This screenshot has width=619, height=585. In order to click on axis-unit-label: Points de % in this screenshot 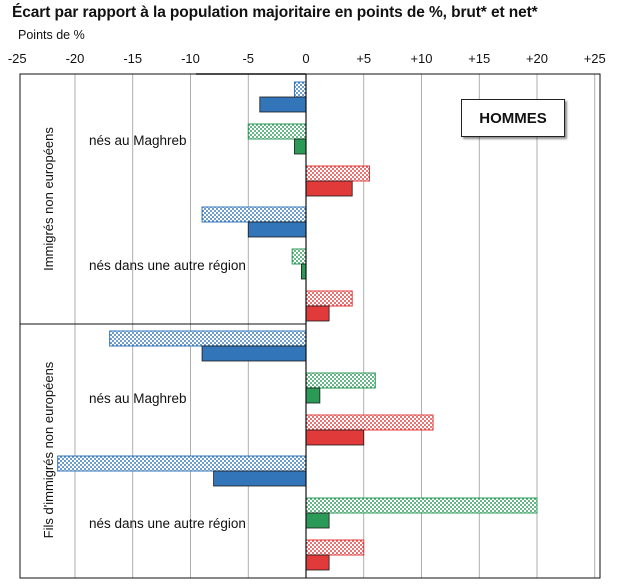, I will do `click(51, 35)`.